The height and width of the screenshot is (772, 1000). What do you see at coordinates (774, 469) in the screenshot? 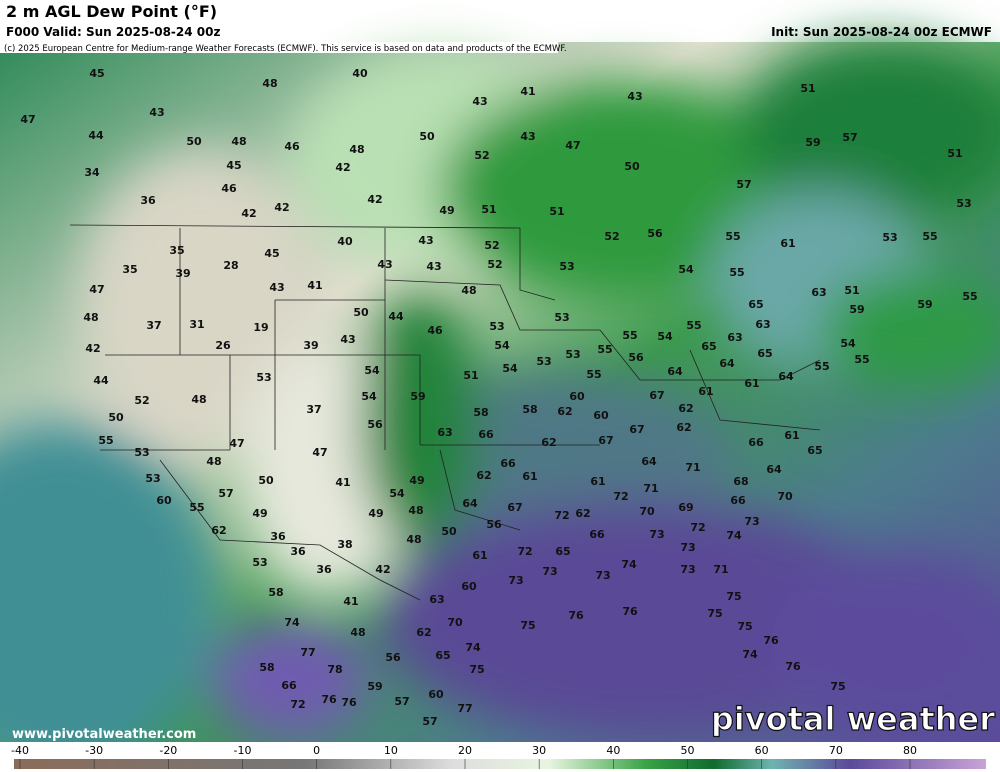
I see `dew-point-value: 64` at bounding box center [774, 469].